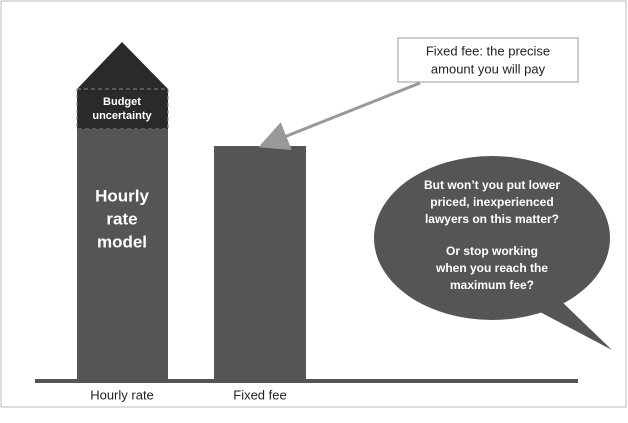 The width and height of the screenshot is (628, 423). Describe the element at coordinates (122, 116) in the screenshot. I see `budget-text: uncertainty` at that location.